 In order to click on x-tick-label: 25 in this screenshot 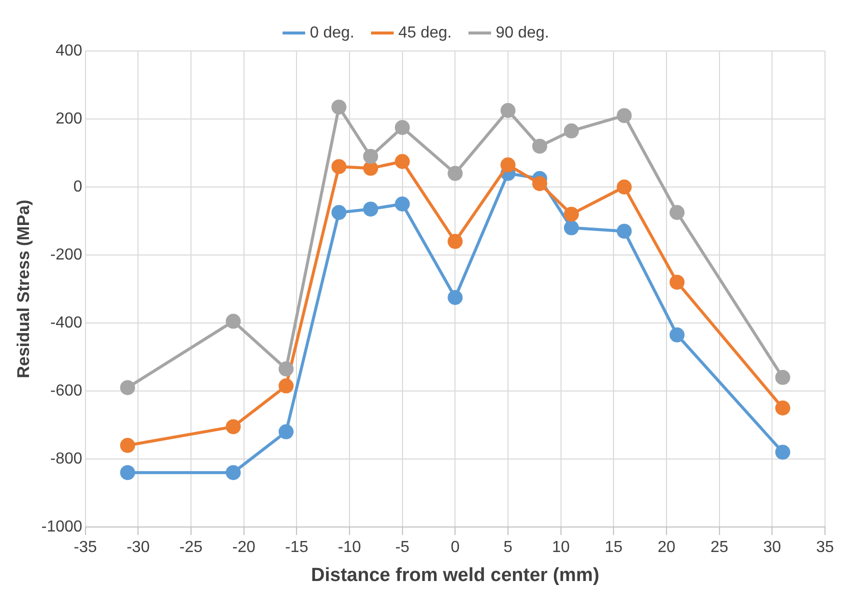, I will do `click(719, 547)`.